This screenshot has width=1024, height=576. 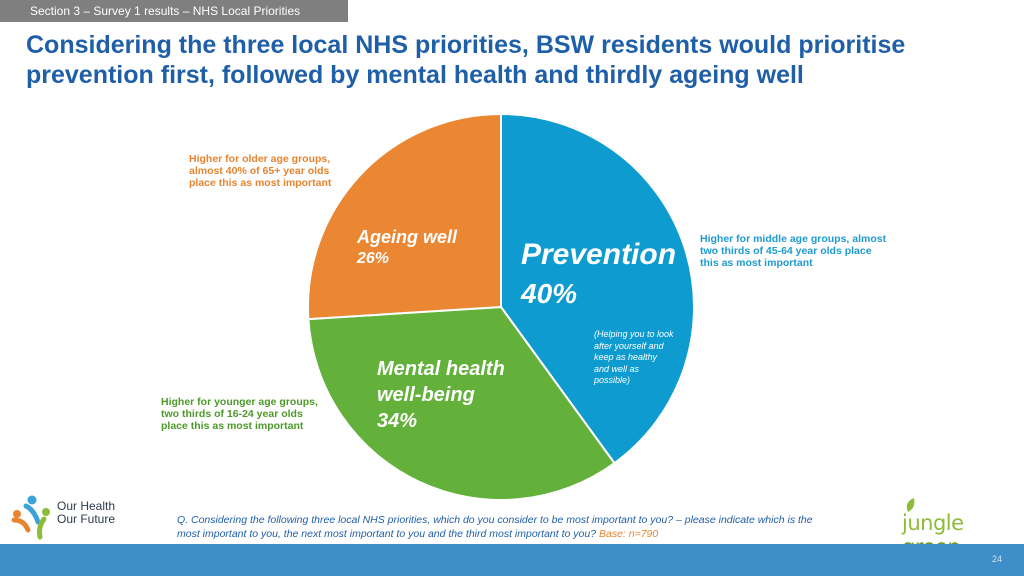 I want to click on page-number: 24, so click(x=996, y=559).